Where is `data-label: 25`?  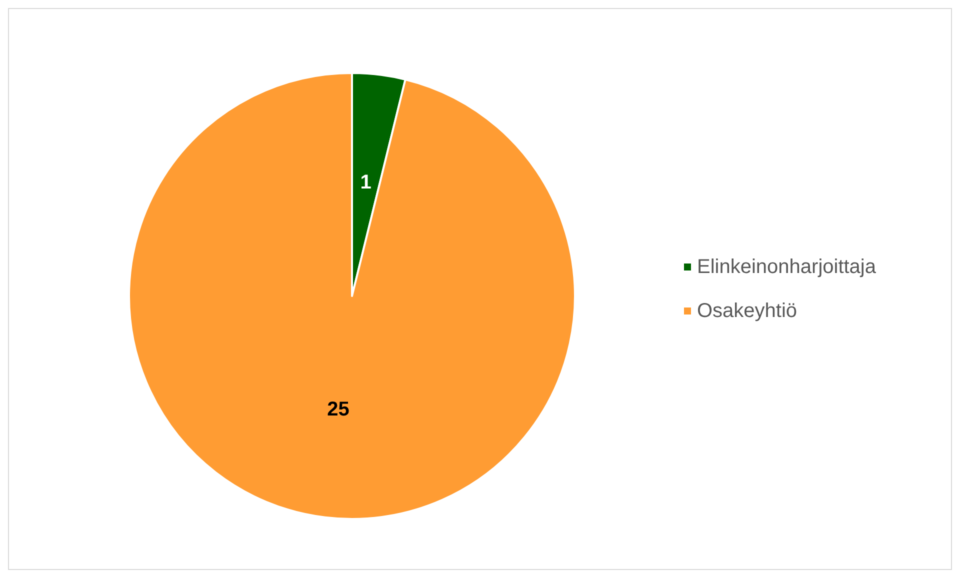
data-label: 25 is located at coordinates (338, 409).